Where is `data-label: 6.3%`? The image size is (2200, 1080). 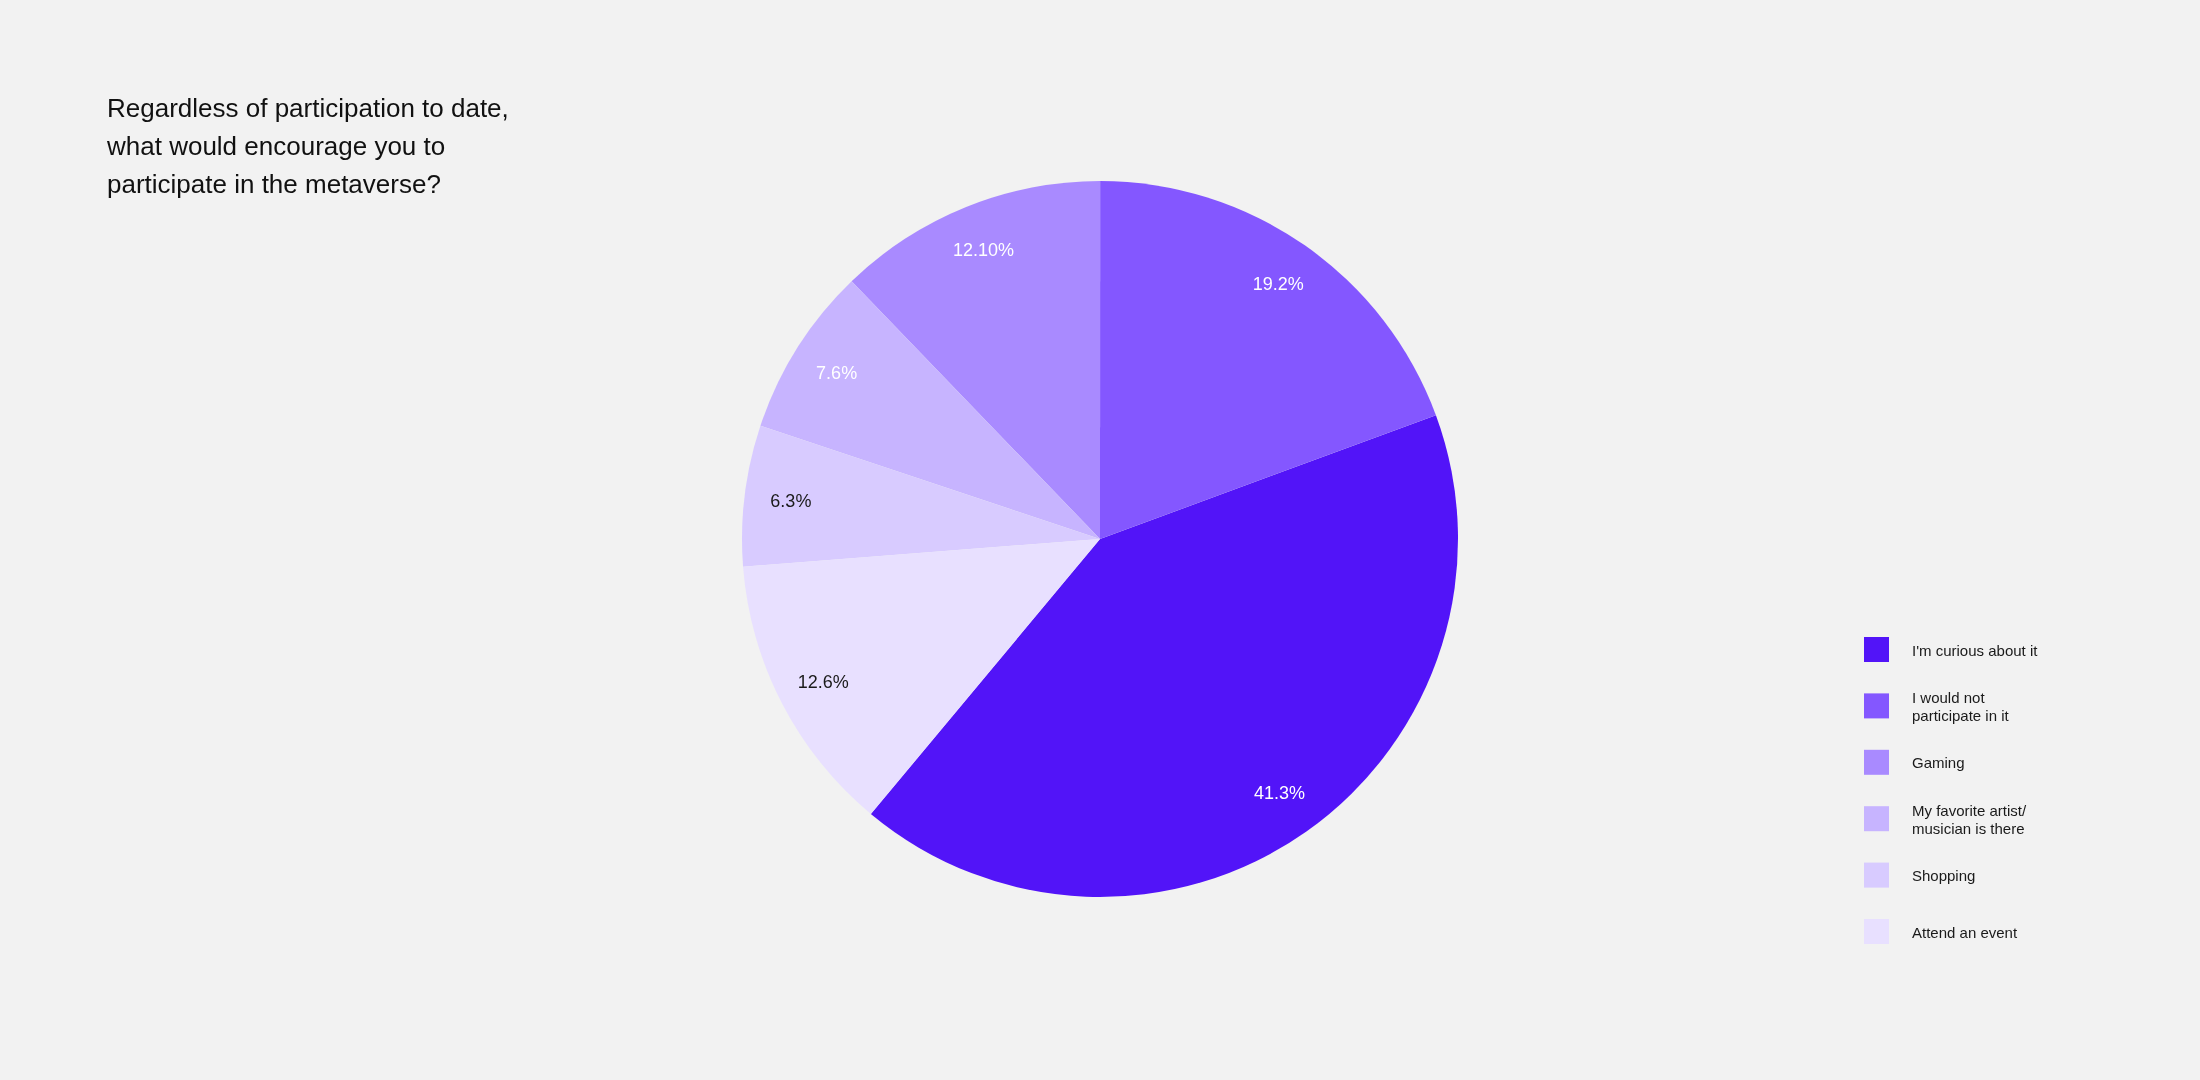
data-label: 6.3% is located at coordinates (791, 500).